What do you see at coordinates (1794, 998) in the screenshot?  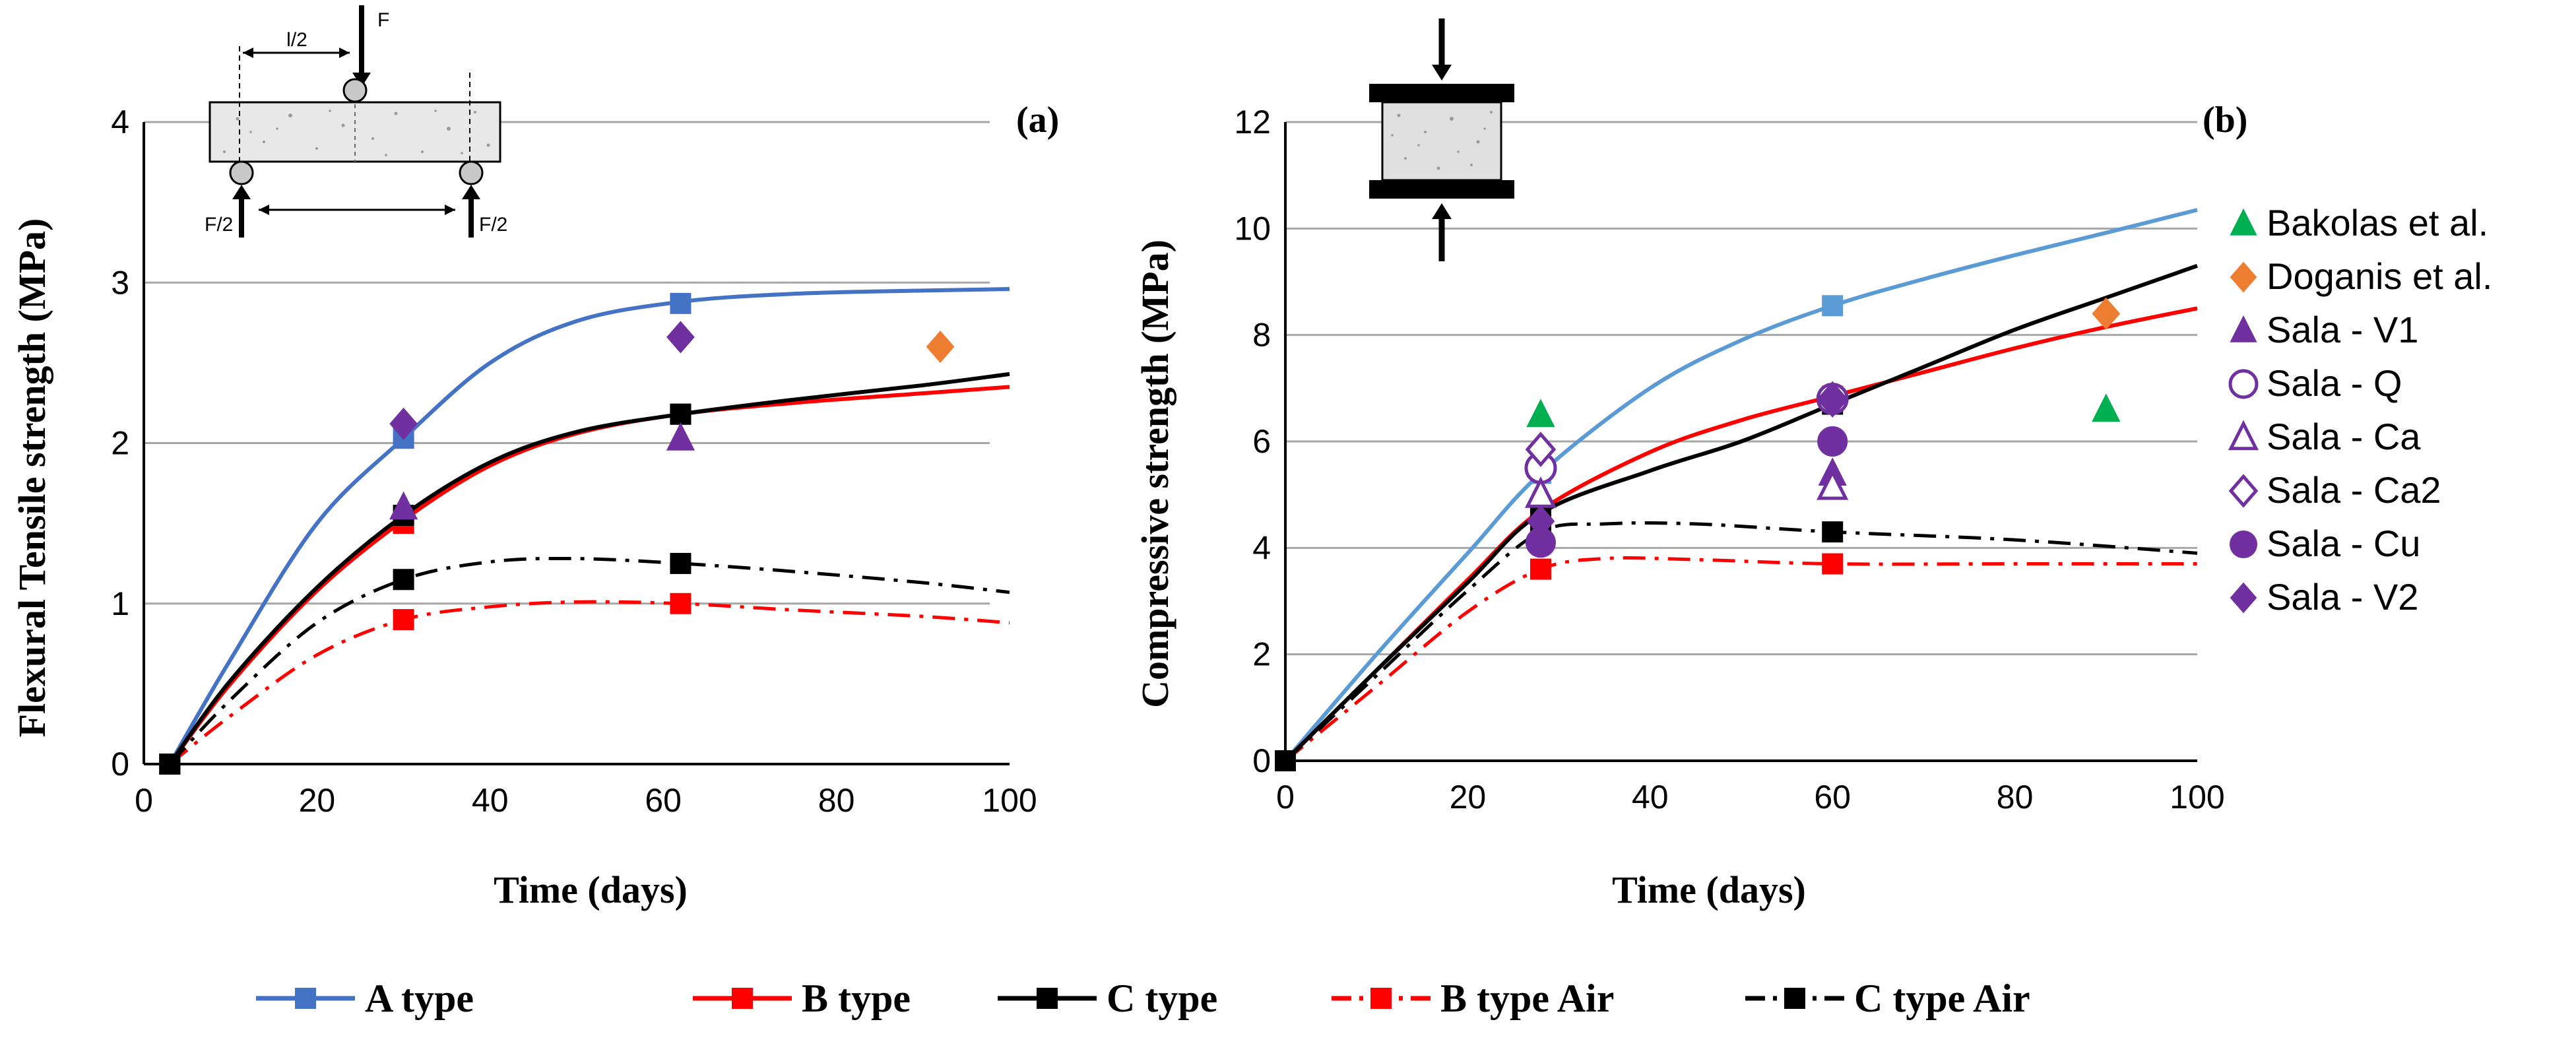 I see `legend-marker-c-type-air` at bounding box center [1794, 998].